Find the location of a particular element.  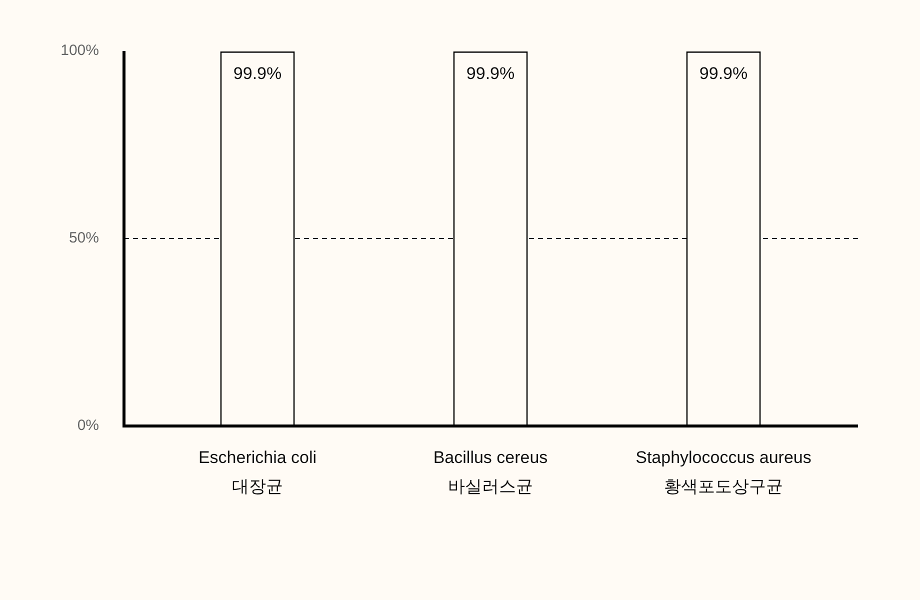

y-tick-label: 0% is located at coordinates (88, 425).